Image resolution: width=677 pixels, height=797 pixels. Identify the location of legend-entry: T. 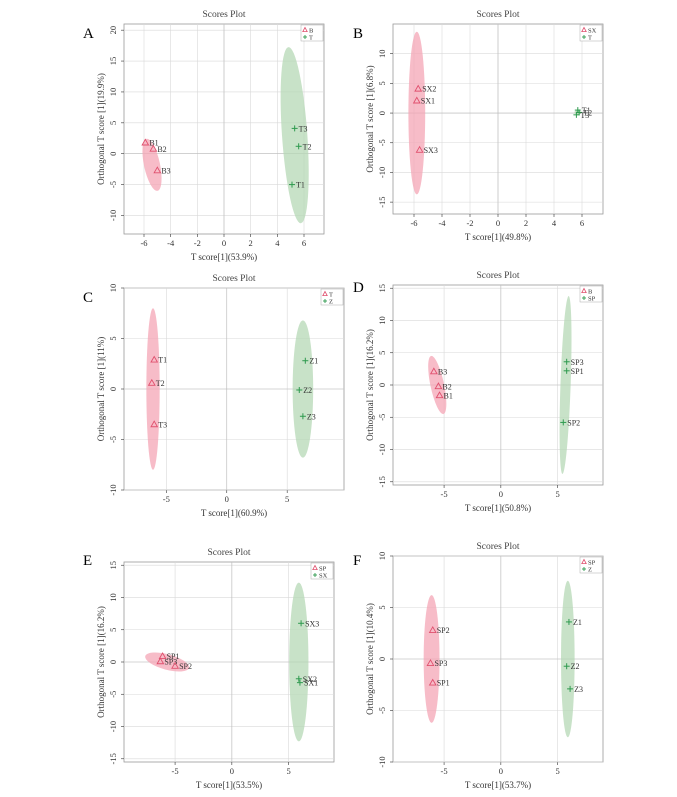
(590, 37).